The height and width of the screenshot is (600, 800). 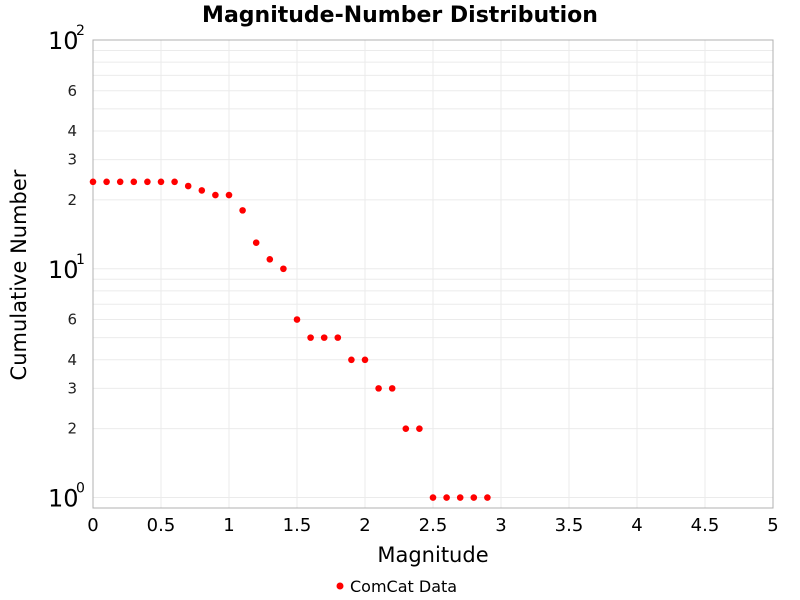 What do you see at coordinates (297, 525) in the screenshot?
I see `x-tick-label: 1.5` at bounding box center [297, 525].